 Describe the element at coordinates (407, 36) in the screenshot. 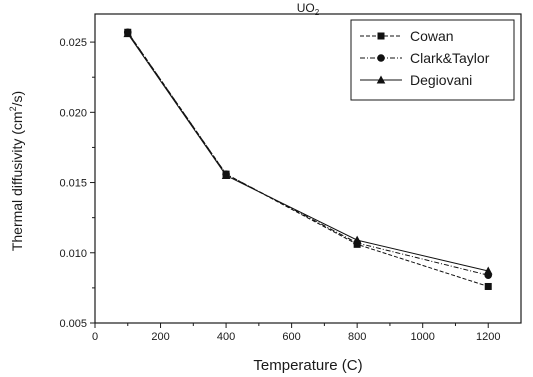

I see `legend-item-cowan: Cowan` at that location.